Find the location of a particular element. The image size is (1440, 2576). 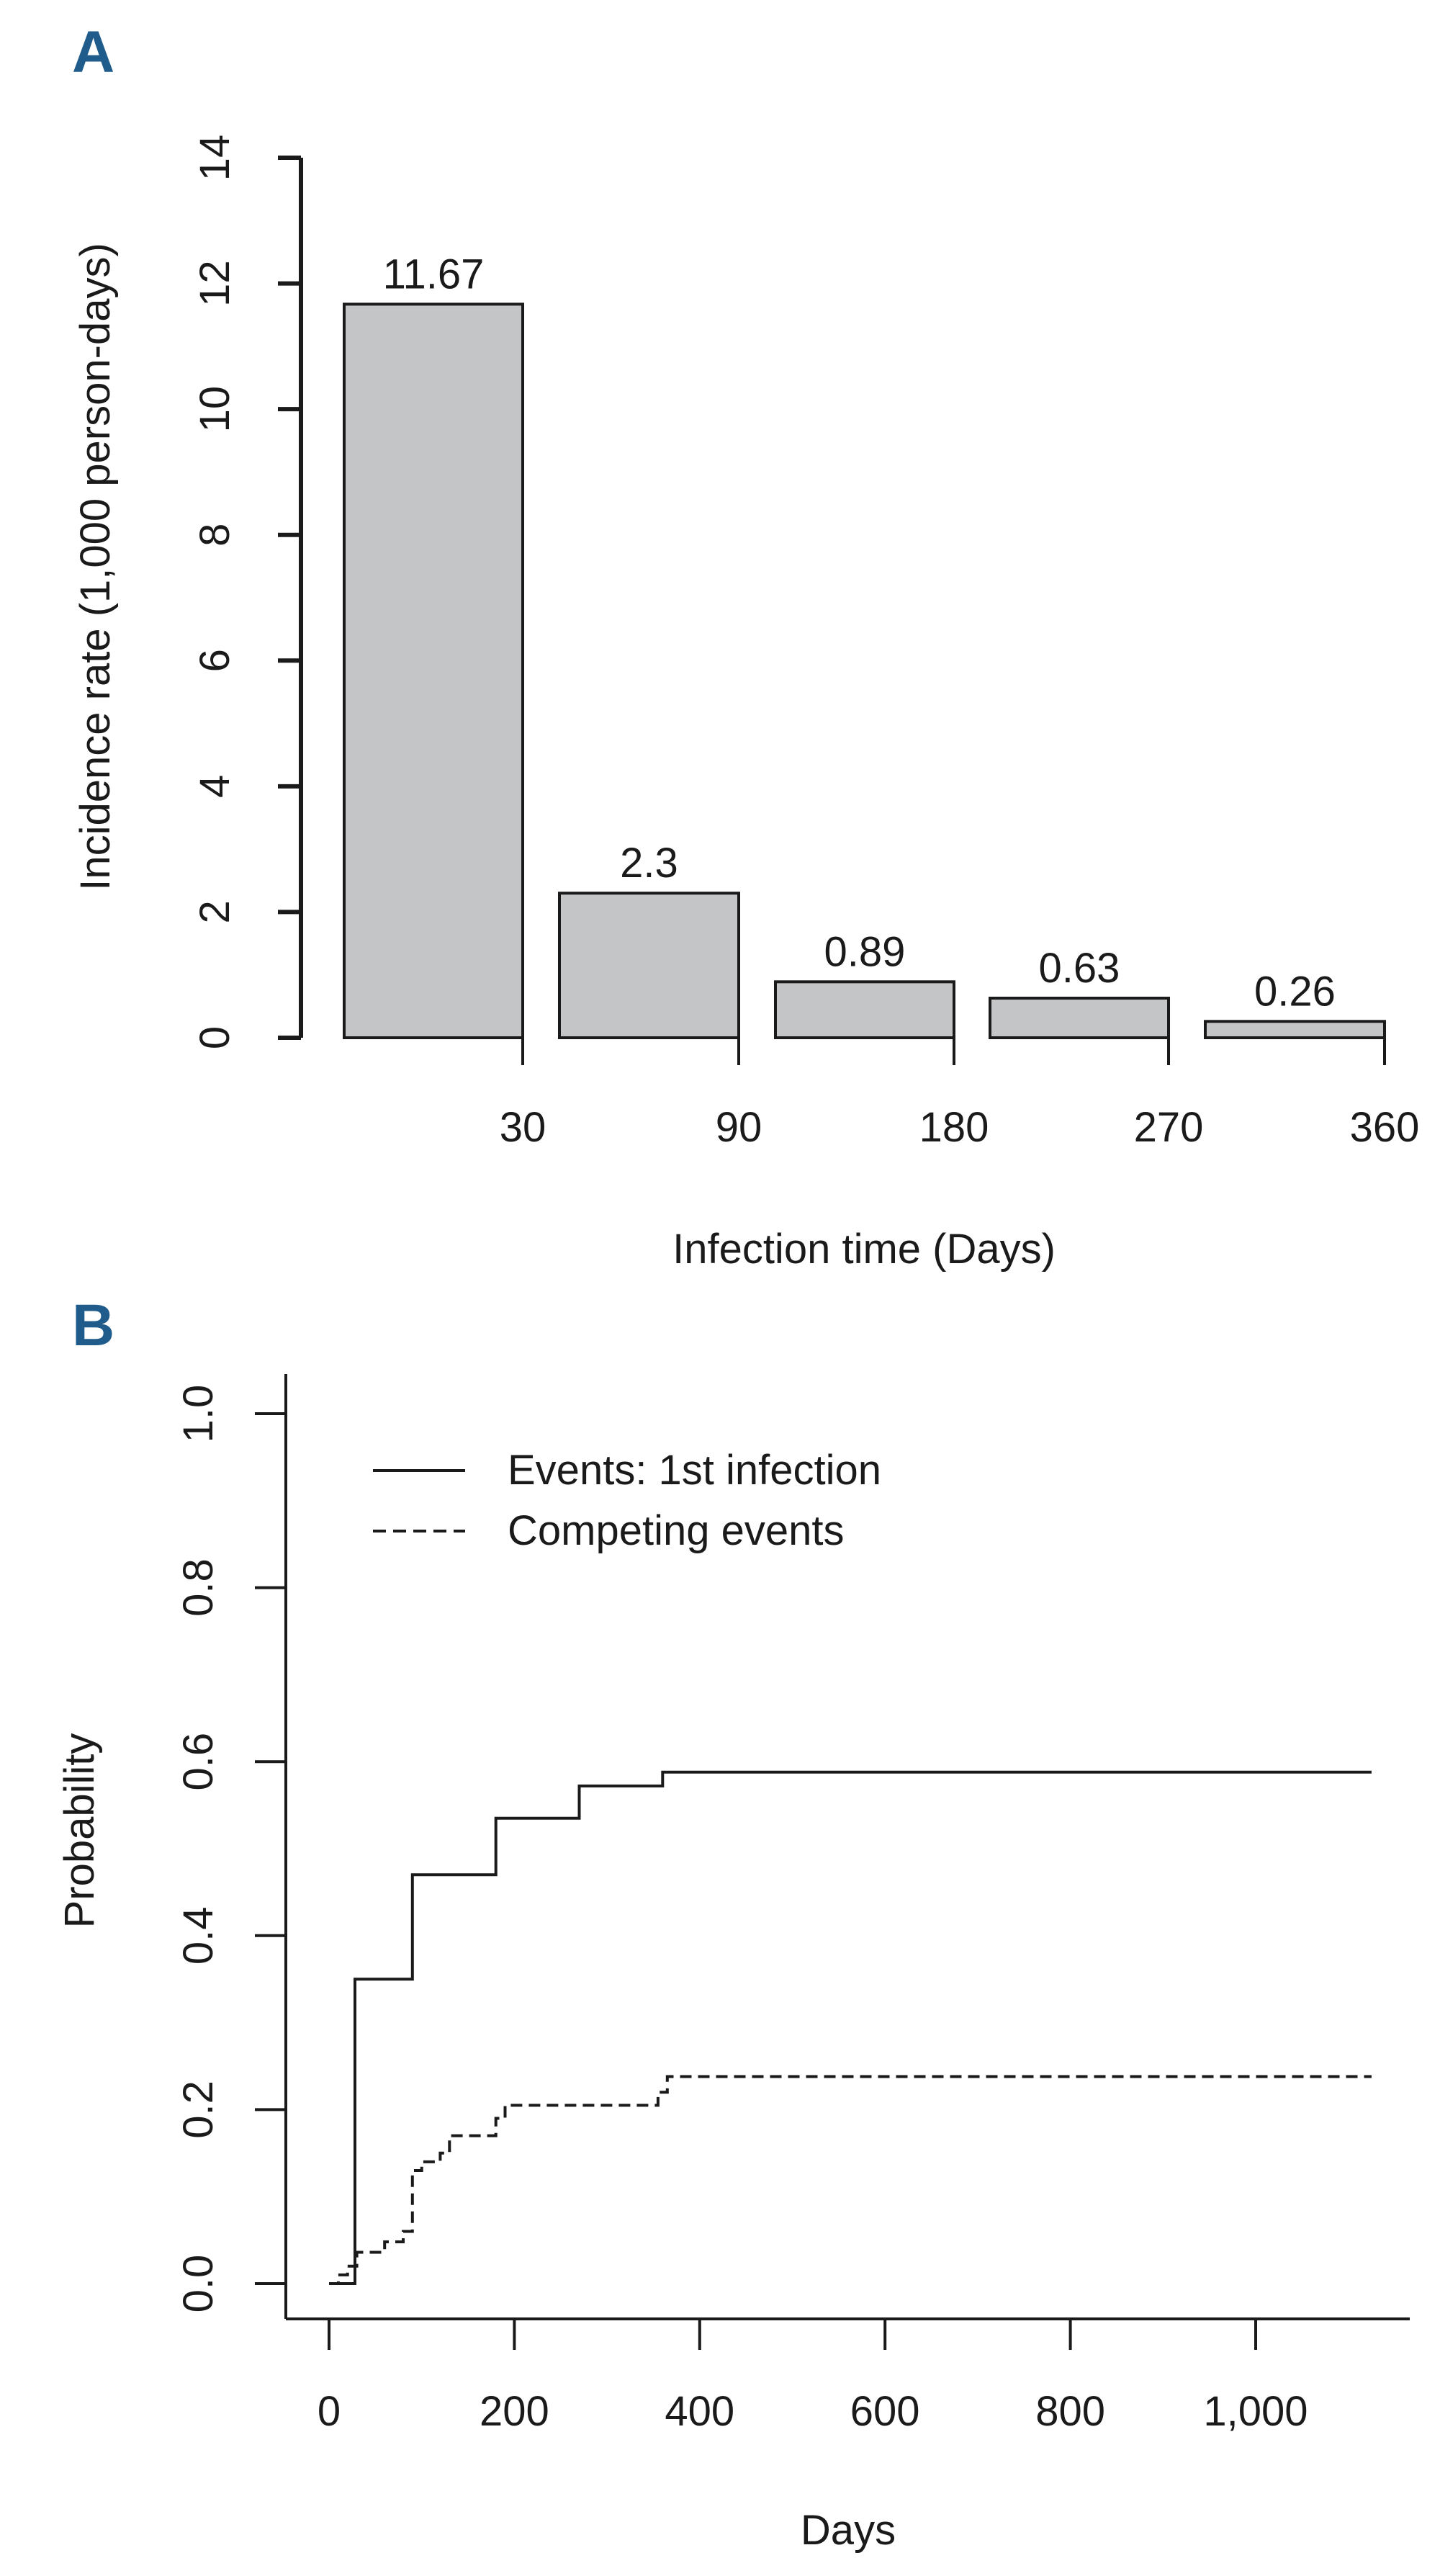

panel-a-y-tick-label: 0 is located at coordinates (215, 1037).